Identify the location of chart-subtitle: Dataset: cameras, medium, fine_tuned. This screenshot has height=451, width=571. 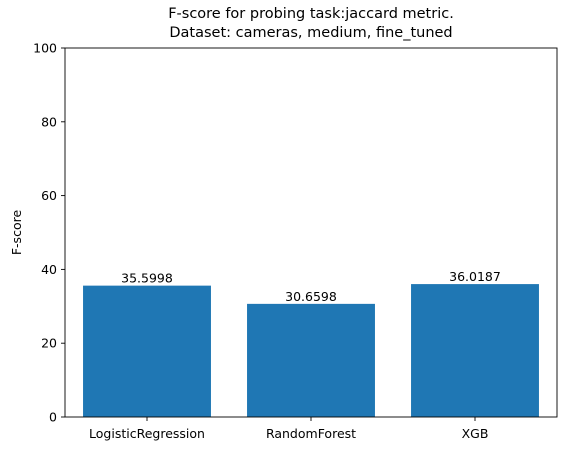
(310, 33).